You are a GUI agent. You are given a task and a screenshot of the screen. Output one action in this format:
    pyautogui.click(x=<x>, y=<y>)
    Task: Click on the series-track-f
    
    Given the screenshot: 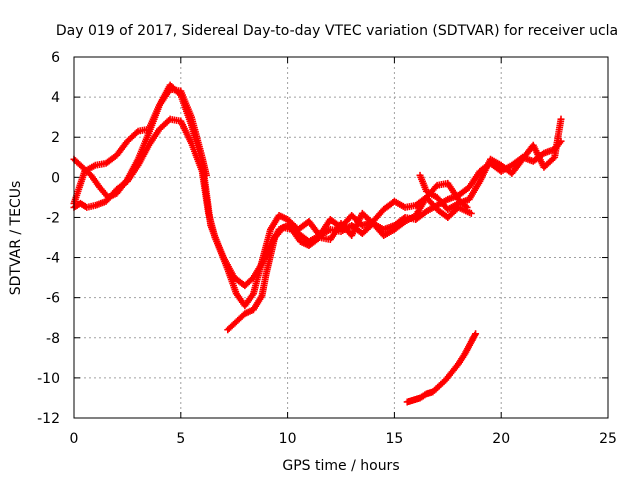 What is the action you would take?
    pyautogui.click(x=441, y=368)
    